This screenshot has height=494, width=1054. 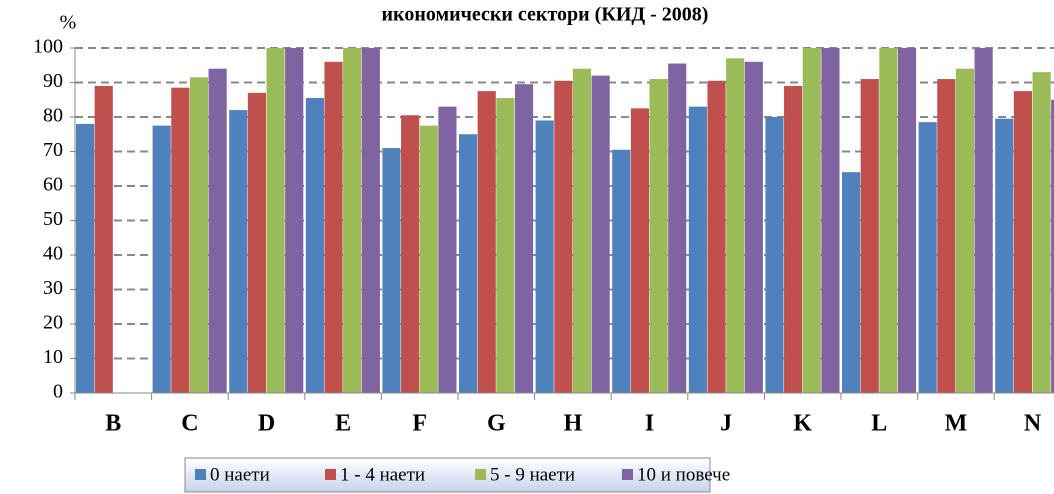 What do you see at coordinates (496, 424) in the screenshot?
I see `x-tick-label: G` at bounding box center [496, 424].